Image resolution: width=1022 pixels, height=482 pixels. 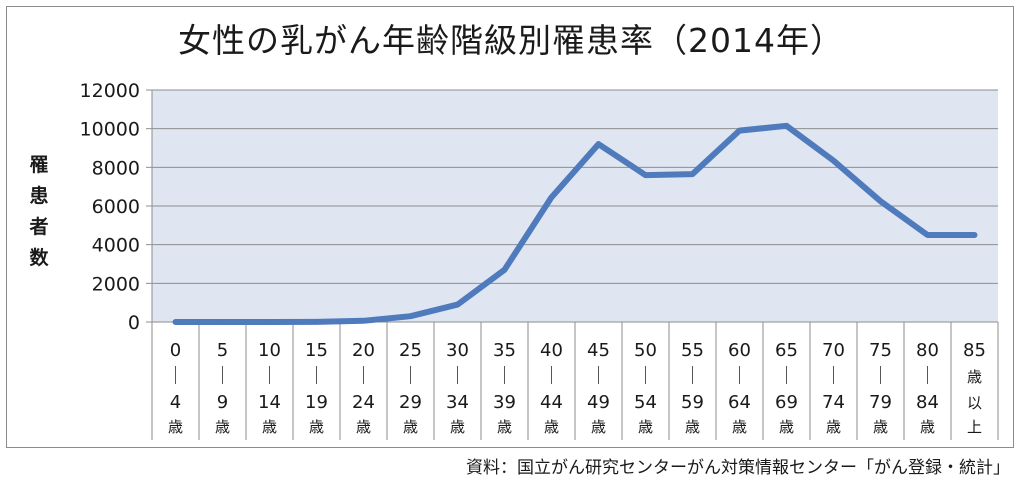 I want to click on x-category-text: 39, so click(x=504, y=402).